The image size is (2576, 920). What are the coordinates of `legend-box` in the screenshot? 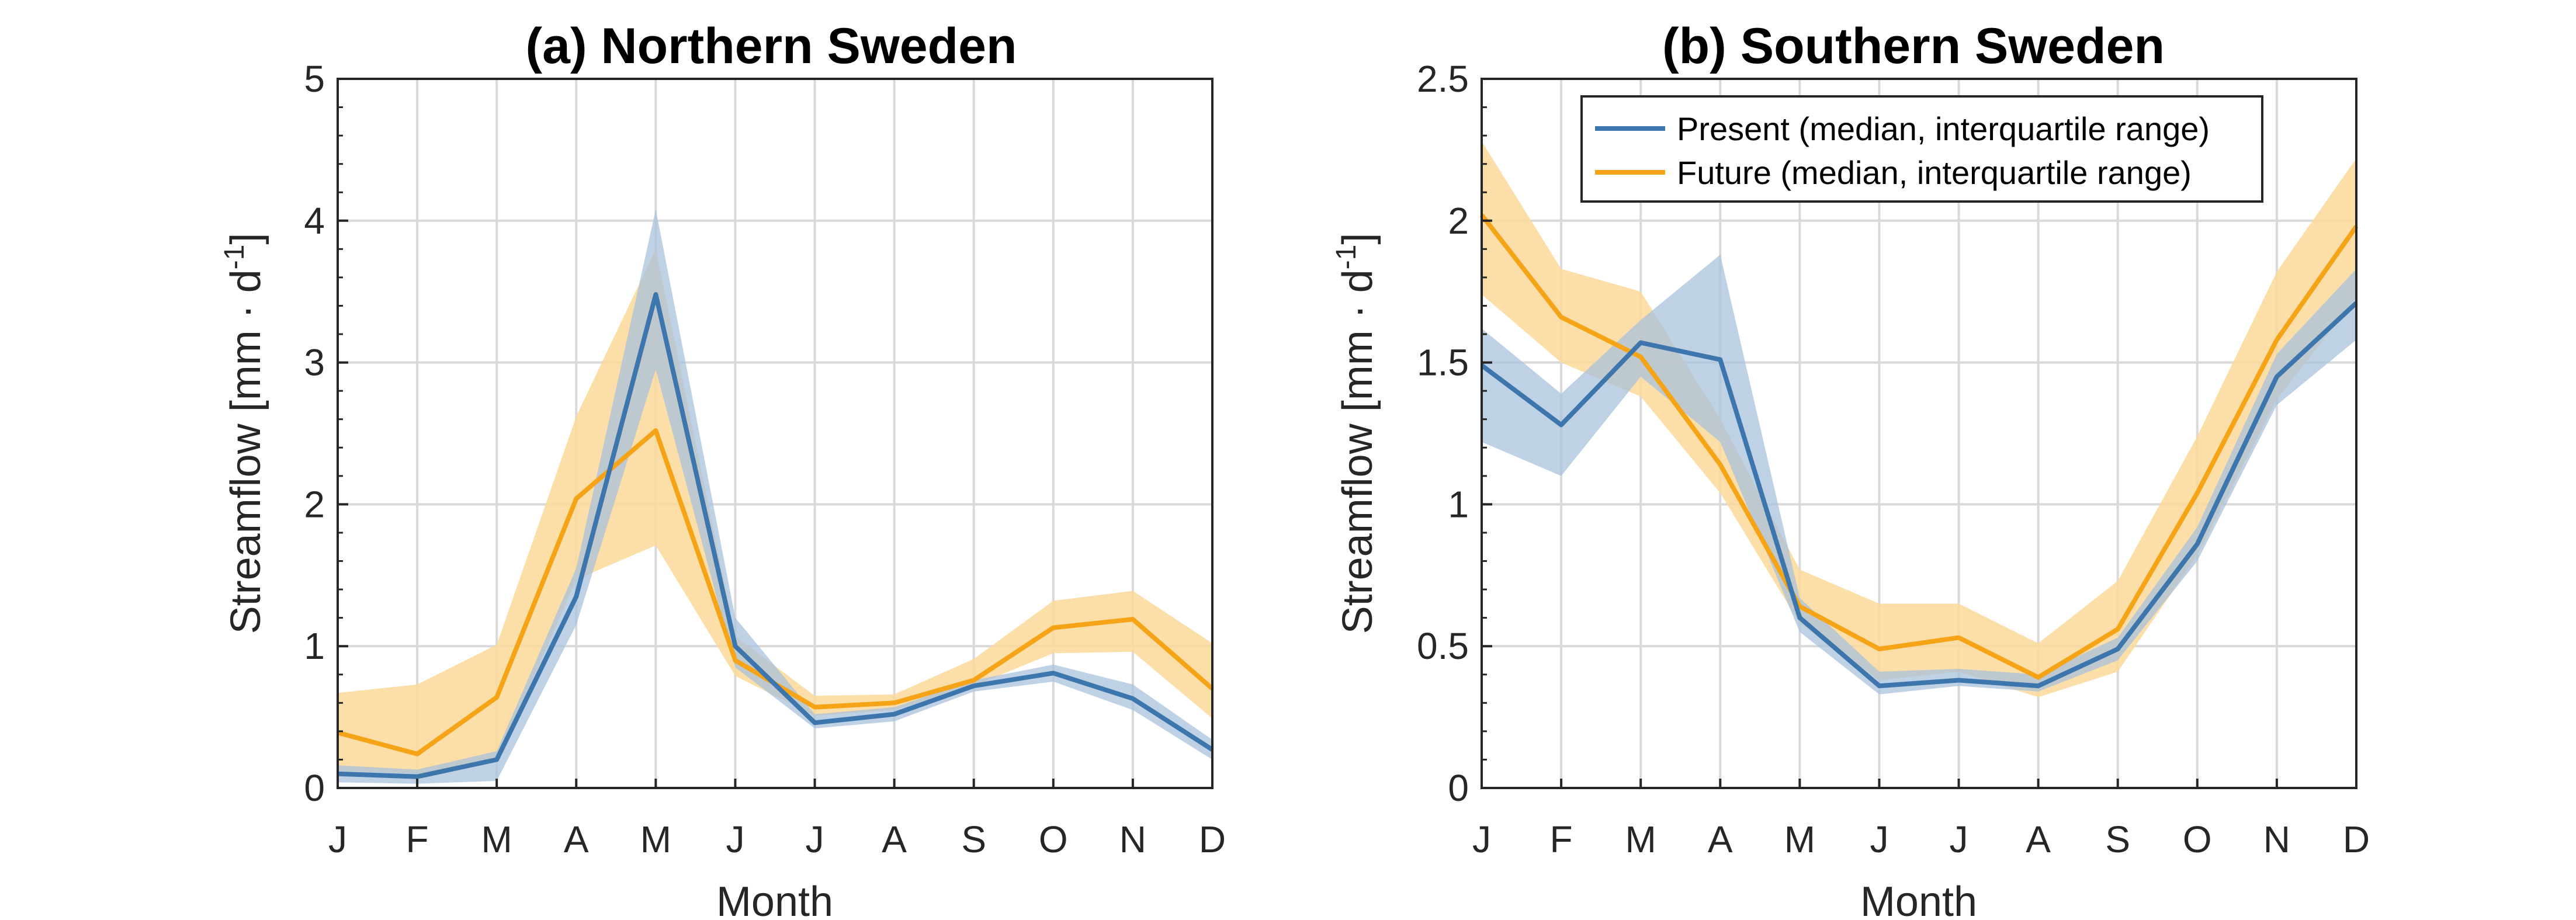 It's located at (1922, 149).